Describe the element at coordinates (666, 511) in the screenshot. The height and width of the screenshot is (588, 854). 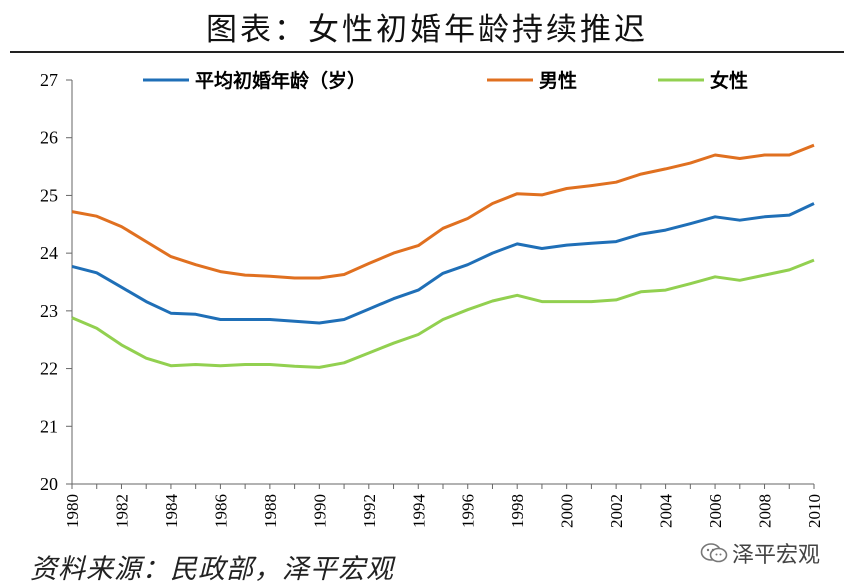
I see `x-tick-label: 2004` at that location.